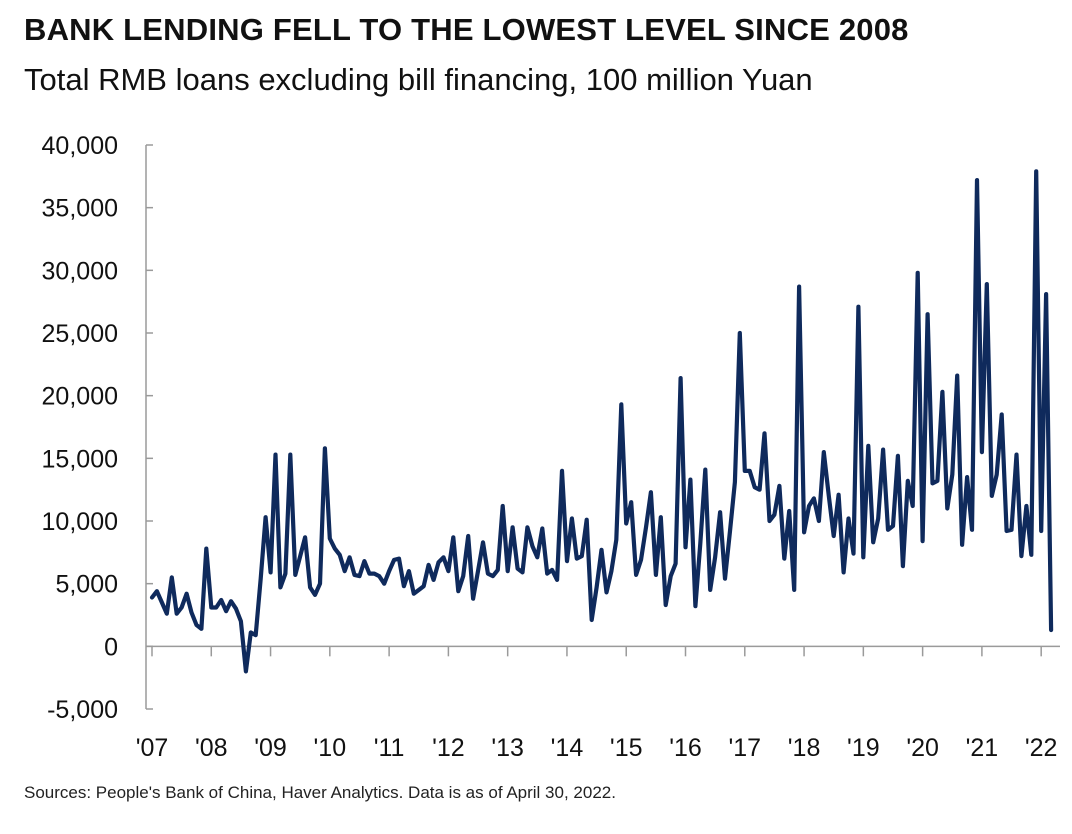  Describe the element at coordinates (80, 397) in the screenshot. I see `y-tick-label: 20,000` at that location.